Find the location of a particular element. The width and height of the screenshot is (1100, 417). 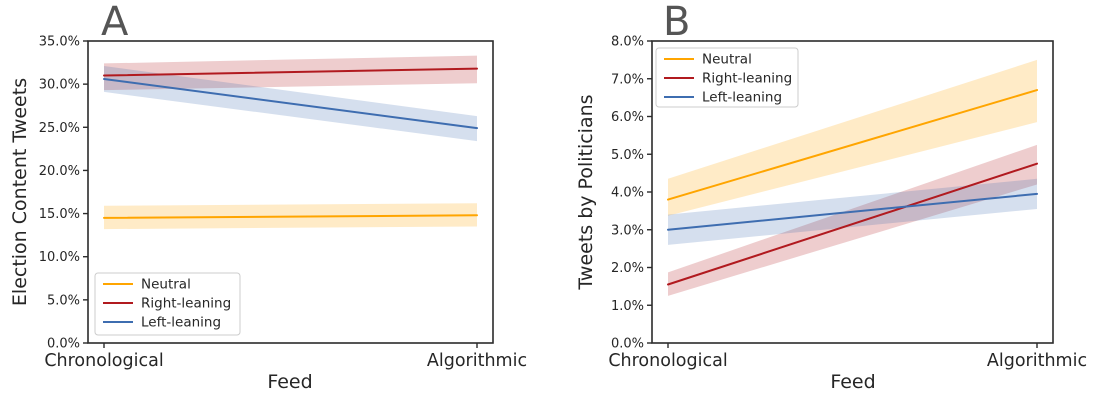

series-0-band is located at coordinates (852, 137).